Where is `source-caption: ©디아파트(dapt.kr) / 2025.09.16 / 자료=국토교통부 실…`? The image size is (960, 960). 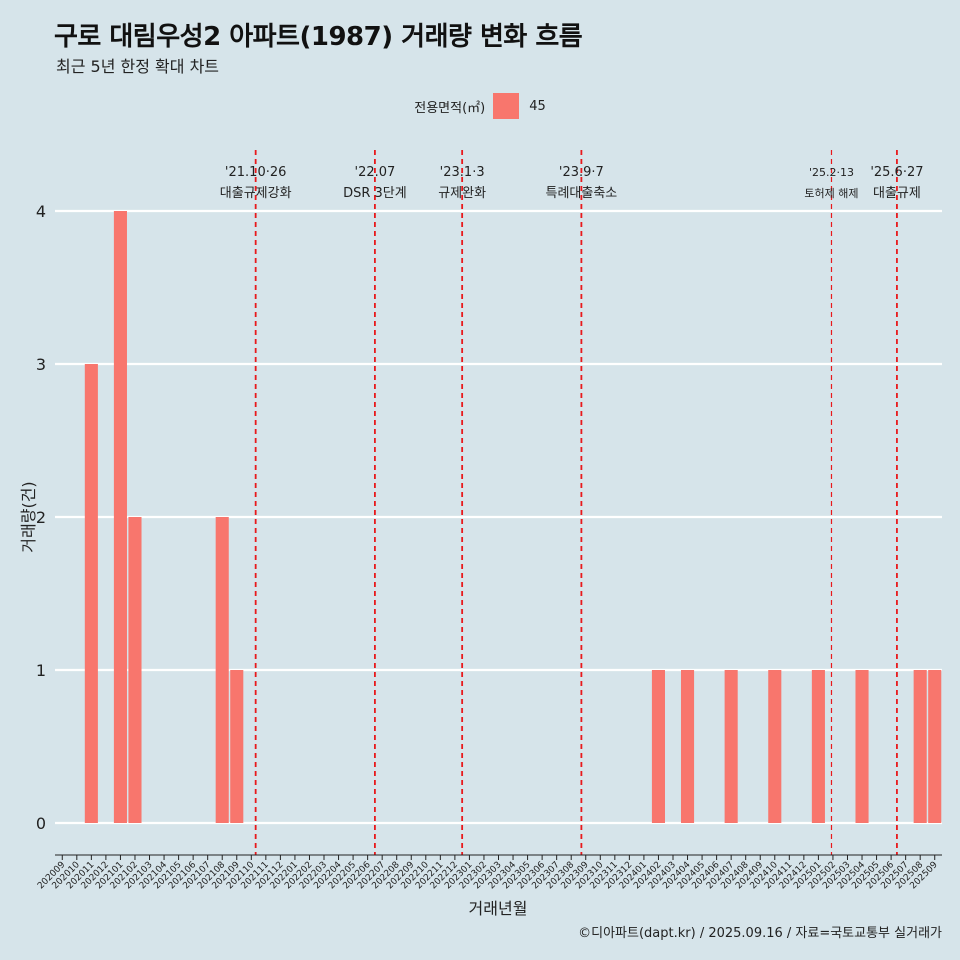
source-caption: ©디아파트(dapt.kr) / 2025.09.16 / 자료=국토교통부 실… is located at coordinates (760, 933).